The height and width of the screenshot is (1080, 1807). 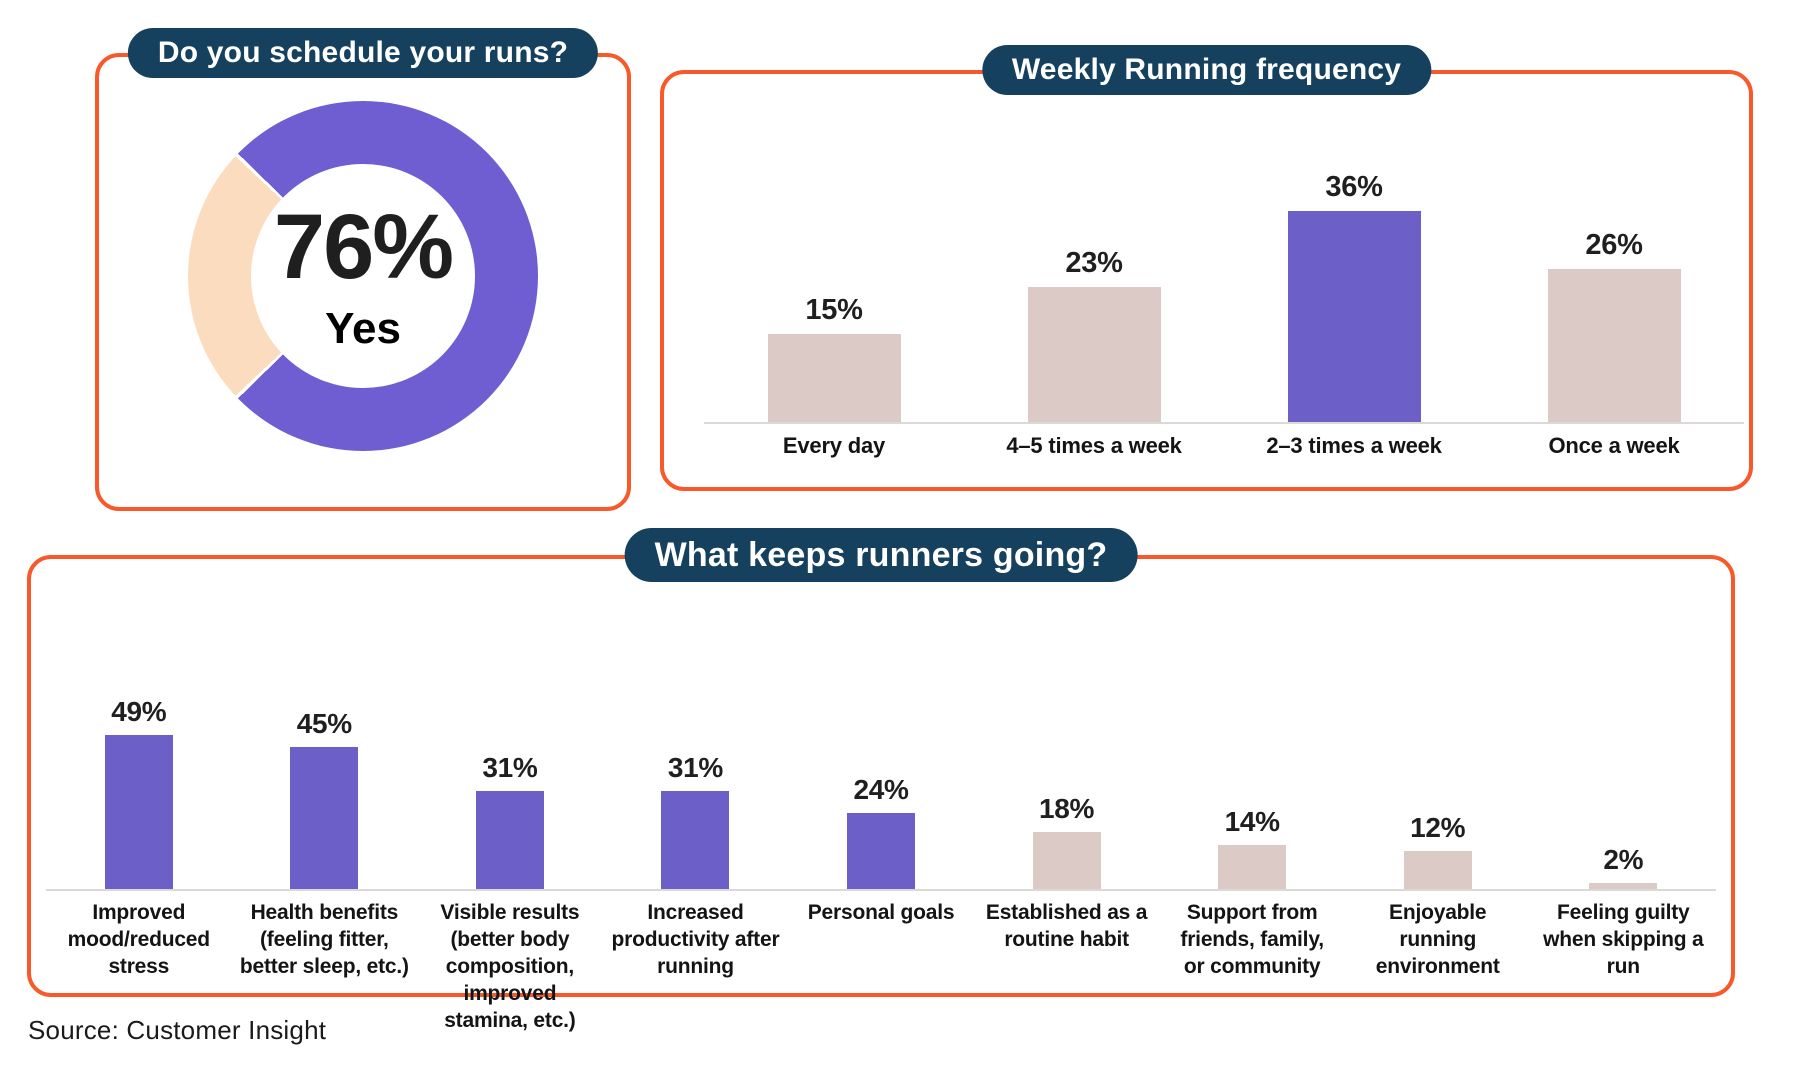 What do you see at coordinates (1623, 859) in the screenshot?
I see `bar-value-label: 2%` at bounding box center [1623, 859].